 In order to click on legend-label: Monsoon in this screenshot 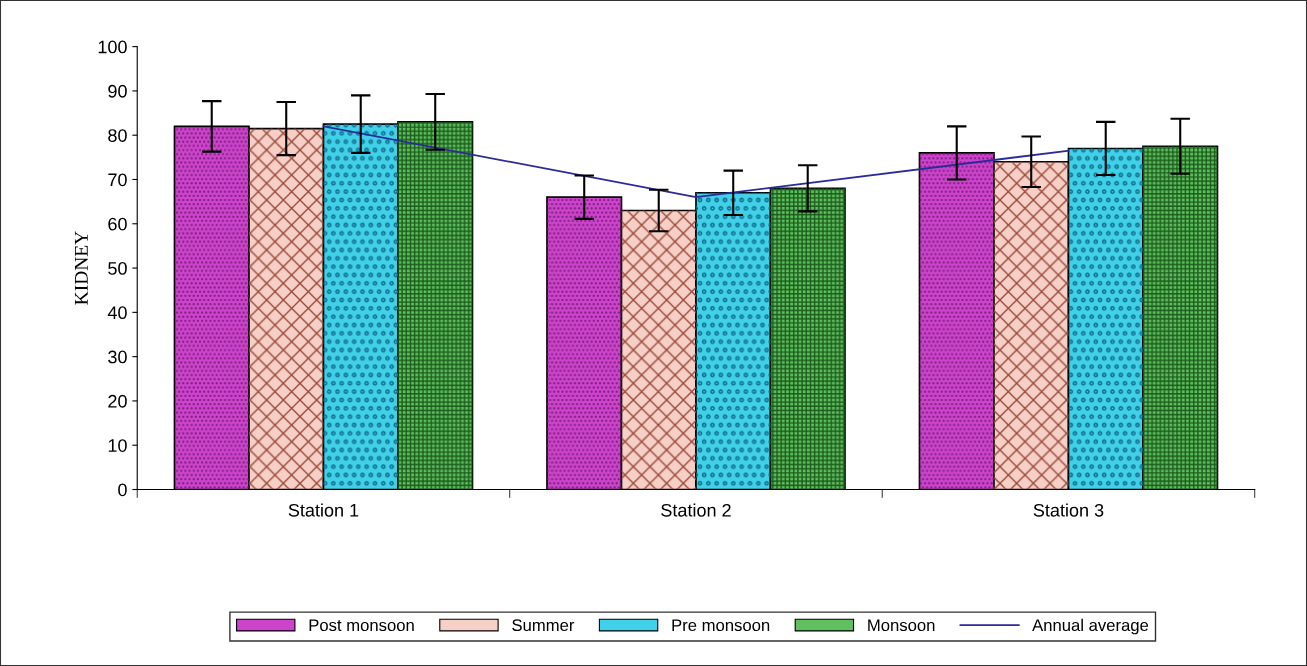, I will do `click(901, 625)`.